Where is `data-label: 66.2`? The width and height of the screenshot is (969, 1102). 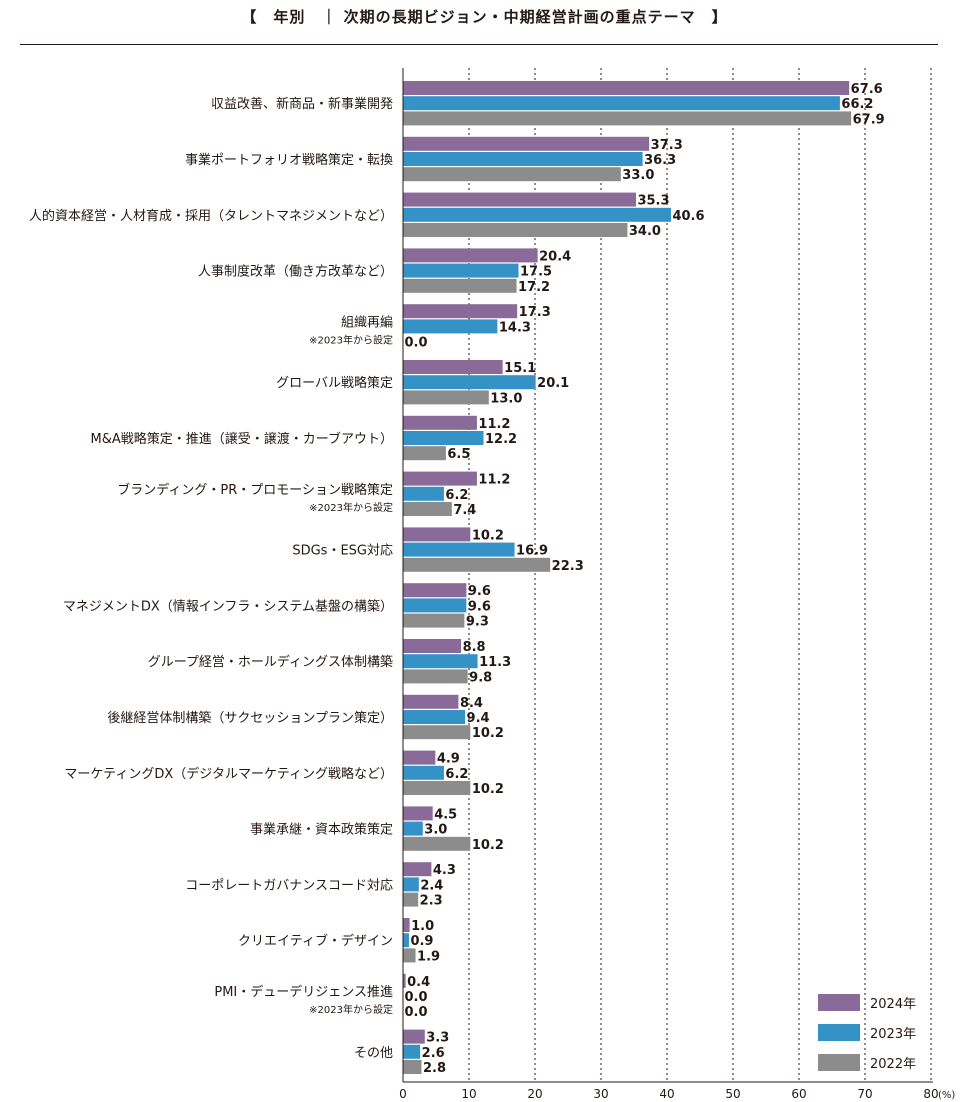 data-label: 66.2 is located at coordinates (857, 104).